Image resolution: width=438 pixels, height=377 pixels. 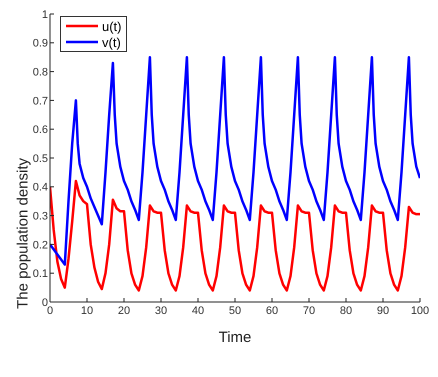 I want to click on x-tick-label: 80, so click(x=346, y=310).